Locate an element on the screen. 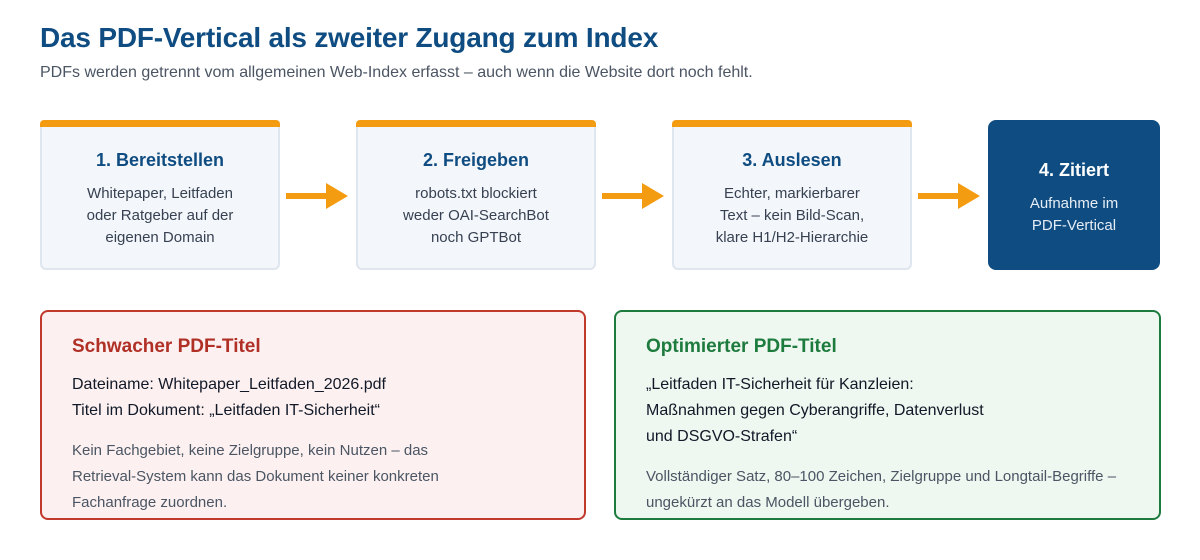 The width and height of the screenshot is (1200, 560). step-text-line: Text – kein Bild-Scan, is located at coordinates (792, 215).